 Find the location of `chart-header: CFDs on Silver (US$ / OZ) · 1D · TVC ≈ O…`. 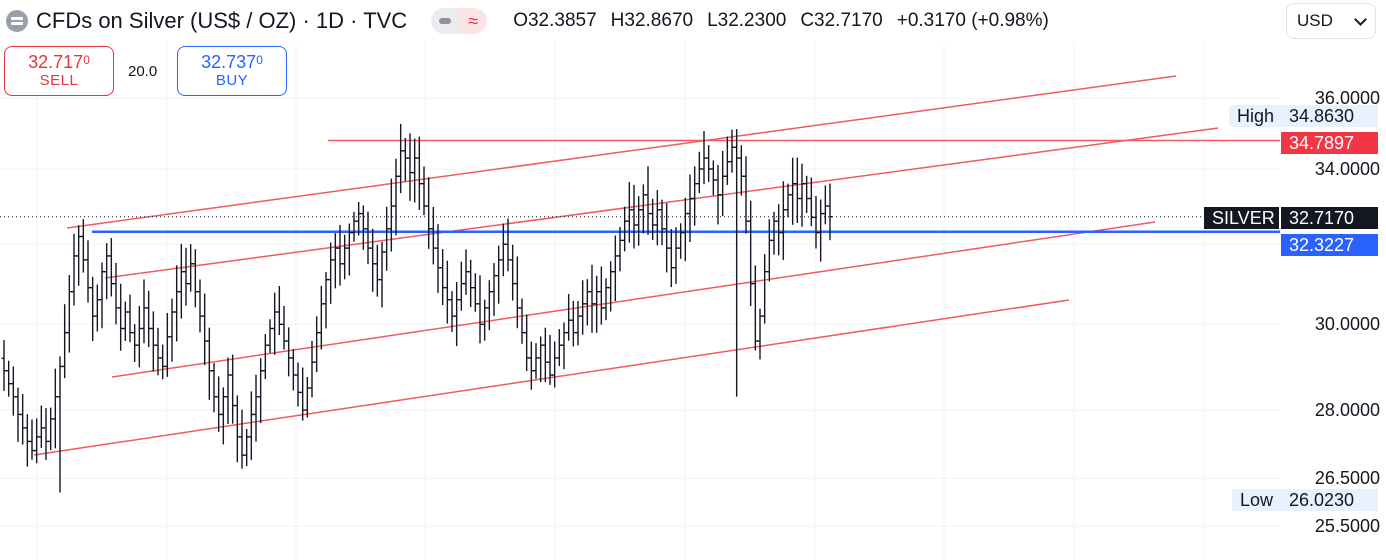

chart-header: CFDs on Silver (US$ / OZ) · 1D · TVC ≈ O… is located at coordinates (640, 21).